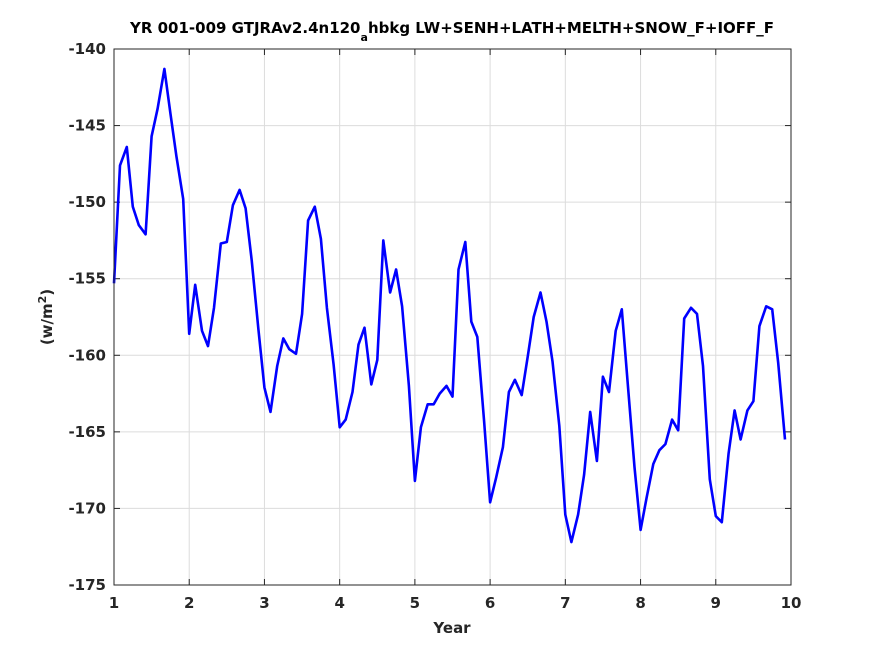  What do you see at coordinates (87, 202) in the screenshot?
I see `y-tick-label: -150` at bounding box center [87, 202].